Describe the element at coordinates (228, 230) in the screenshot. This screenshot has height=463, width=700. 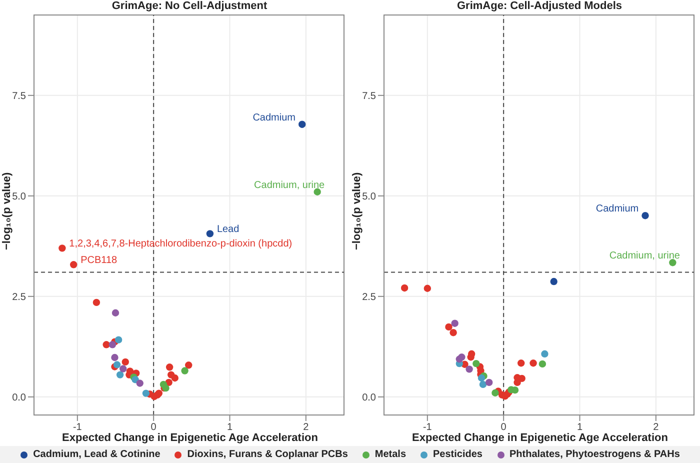
I see `annotation: Lead` at that location.